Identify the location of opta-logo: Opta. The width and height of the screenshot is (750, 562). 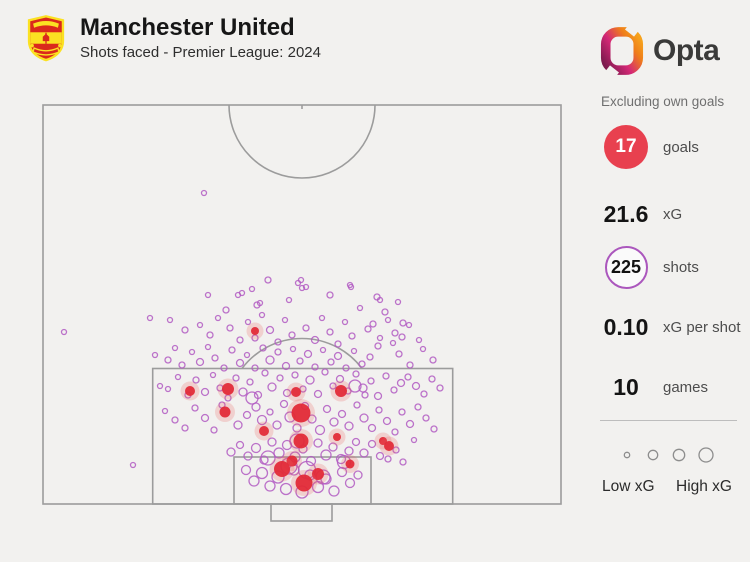
(660, 51).